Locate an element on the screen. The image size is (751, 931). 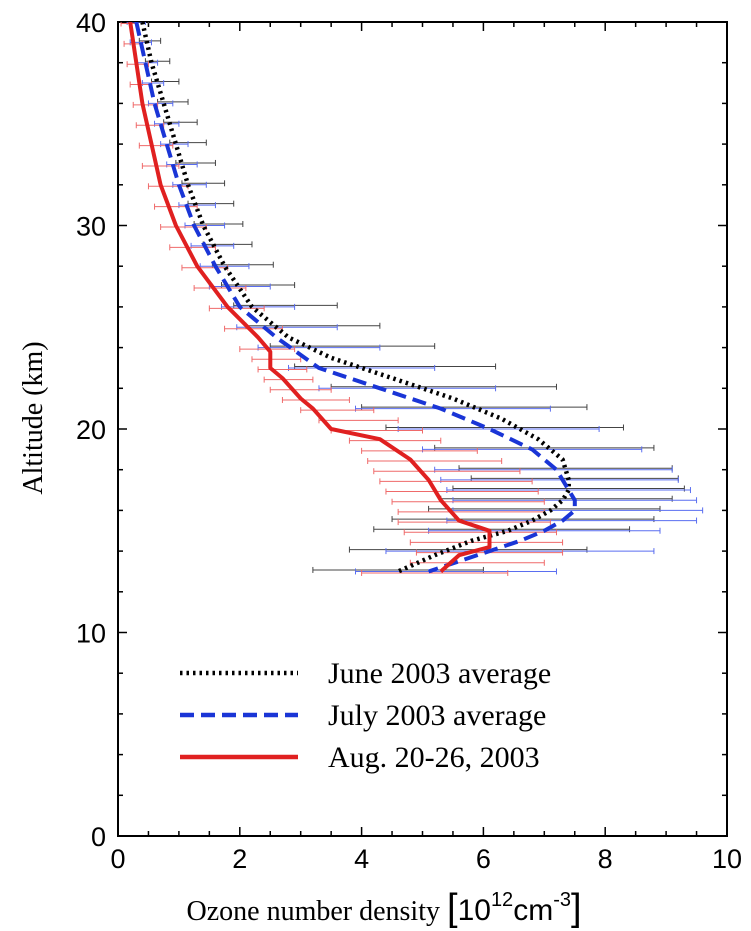
unit-exponent-2: -3 is located at coordinates (562, 900).